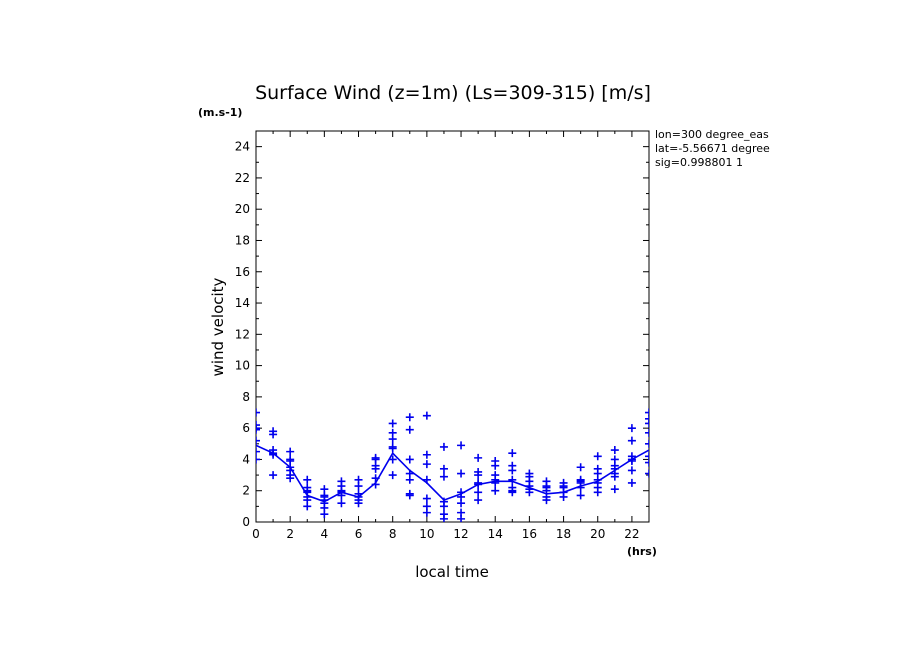 This screenshot has width=904, height=654. Describe the element at coordinates (246, 459) in the screenshot. I see `y-tick-label: 4` at that location.